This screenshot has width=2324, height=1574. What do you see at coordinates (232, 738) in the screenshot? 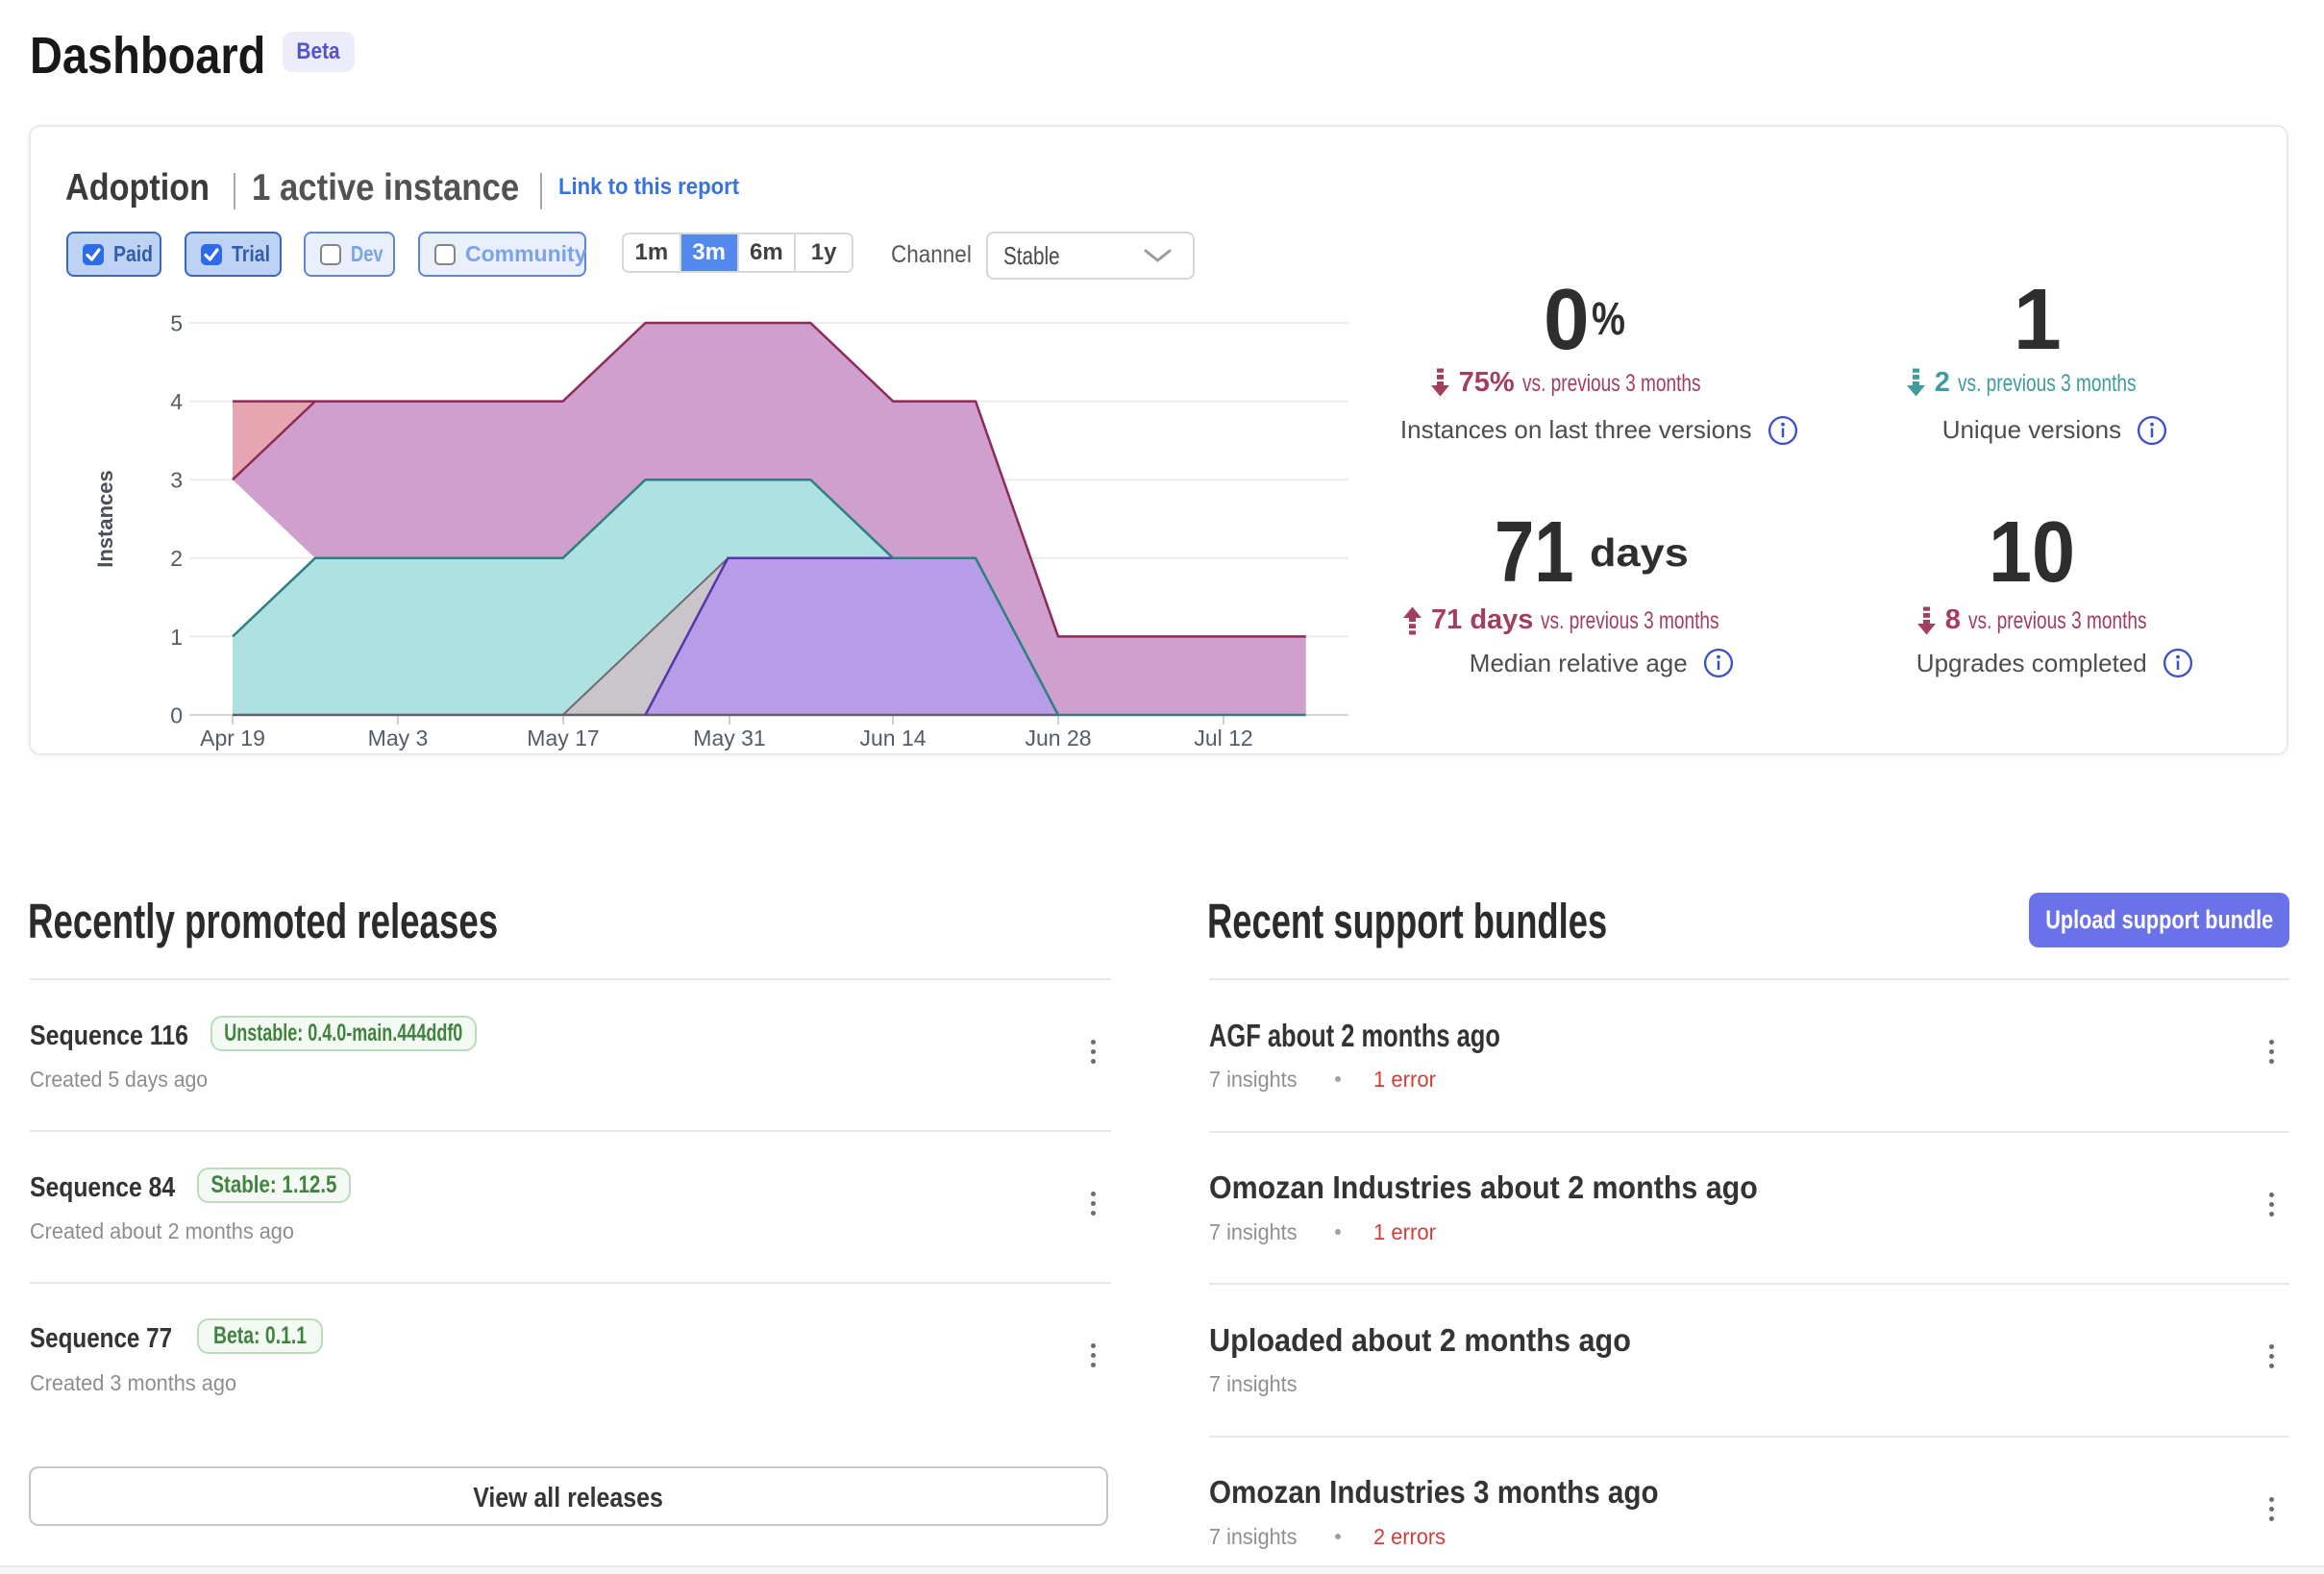
I see `svg-text: Apr 19` at bounding box center [232, 738].